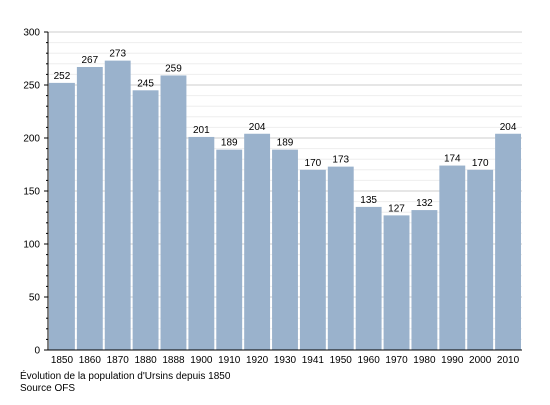  I want to click on data-label: 201, so click(201, 130).